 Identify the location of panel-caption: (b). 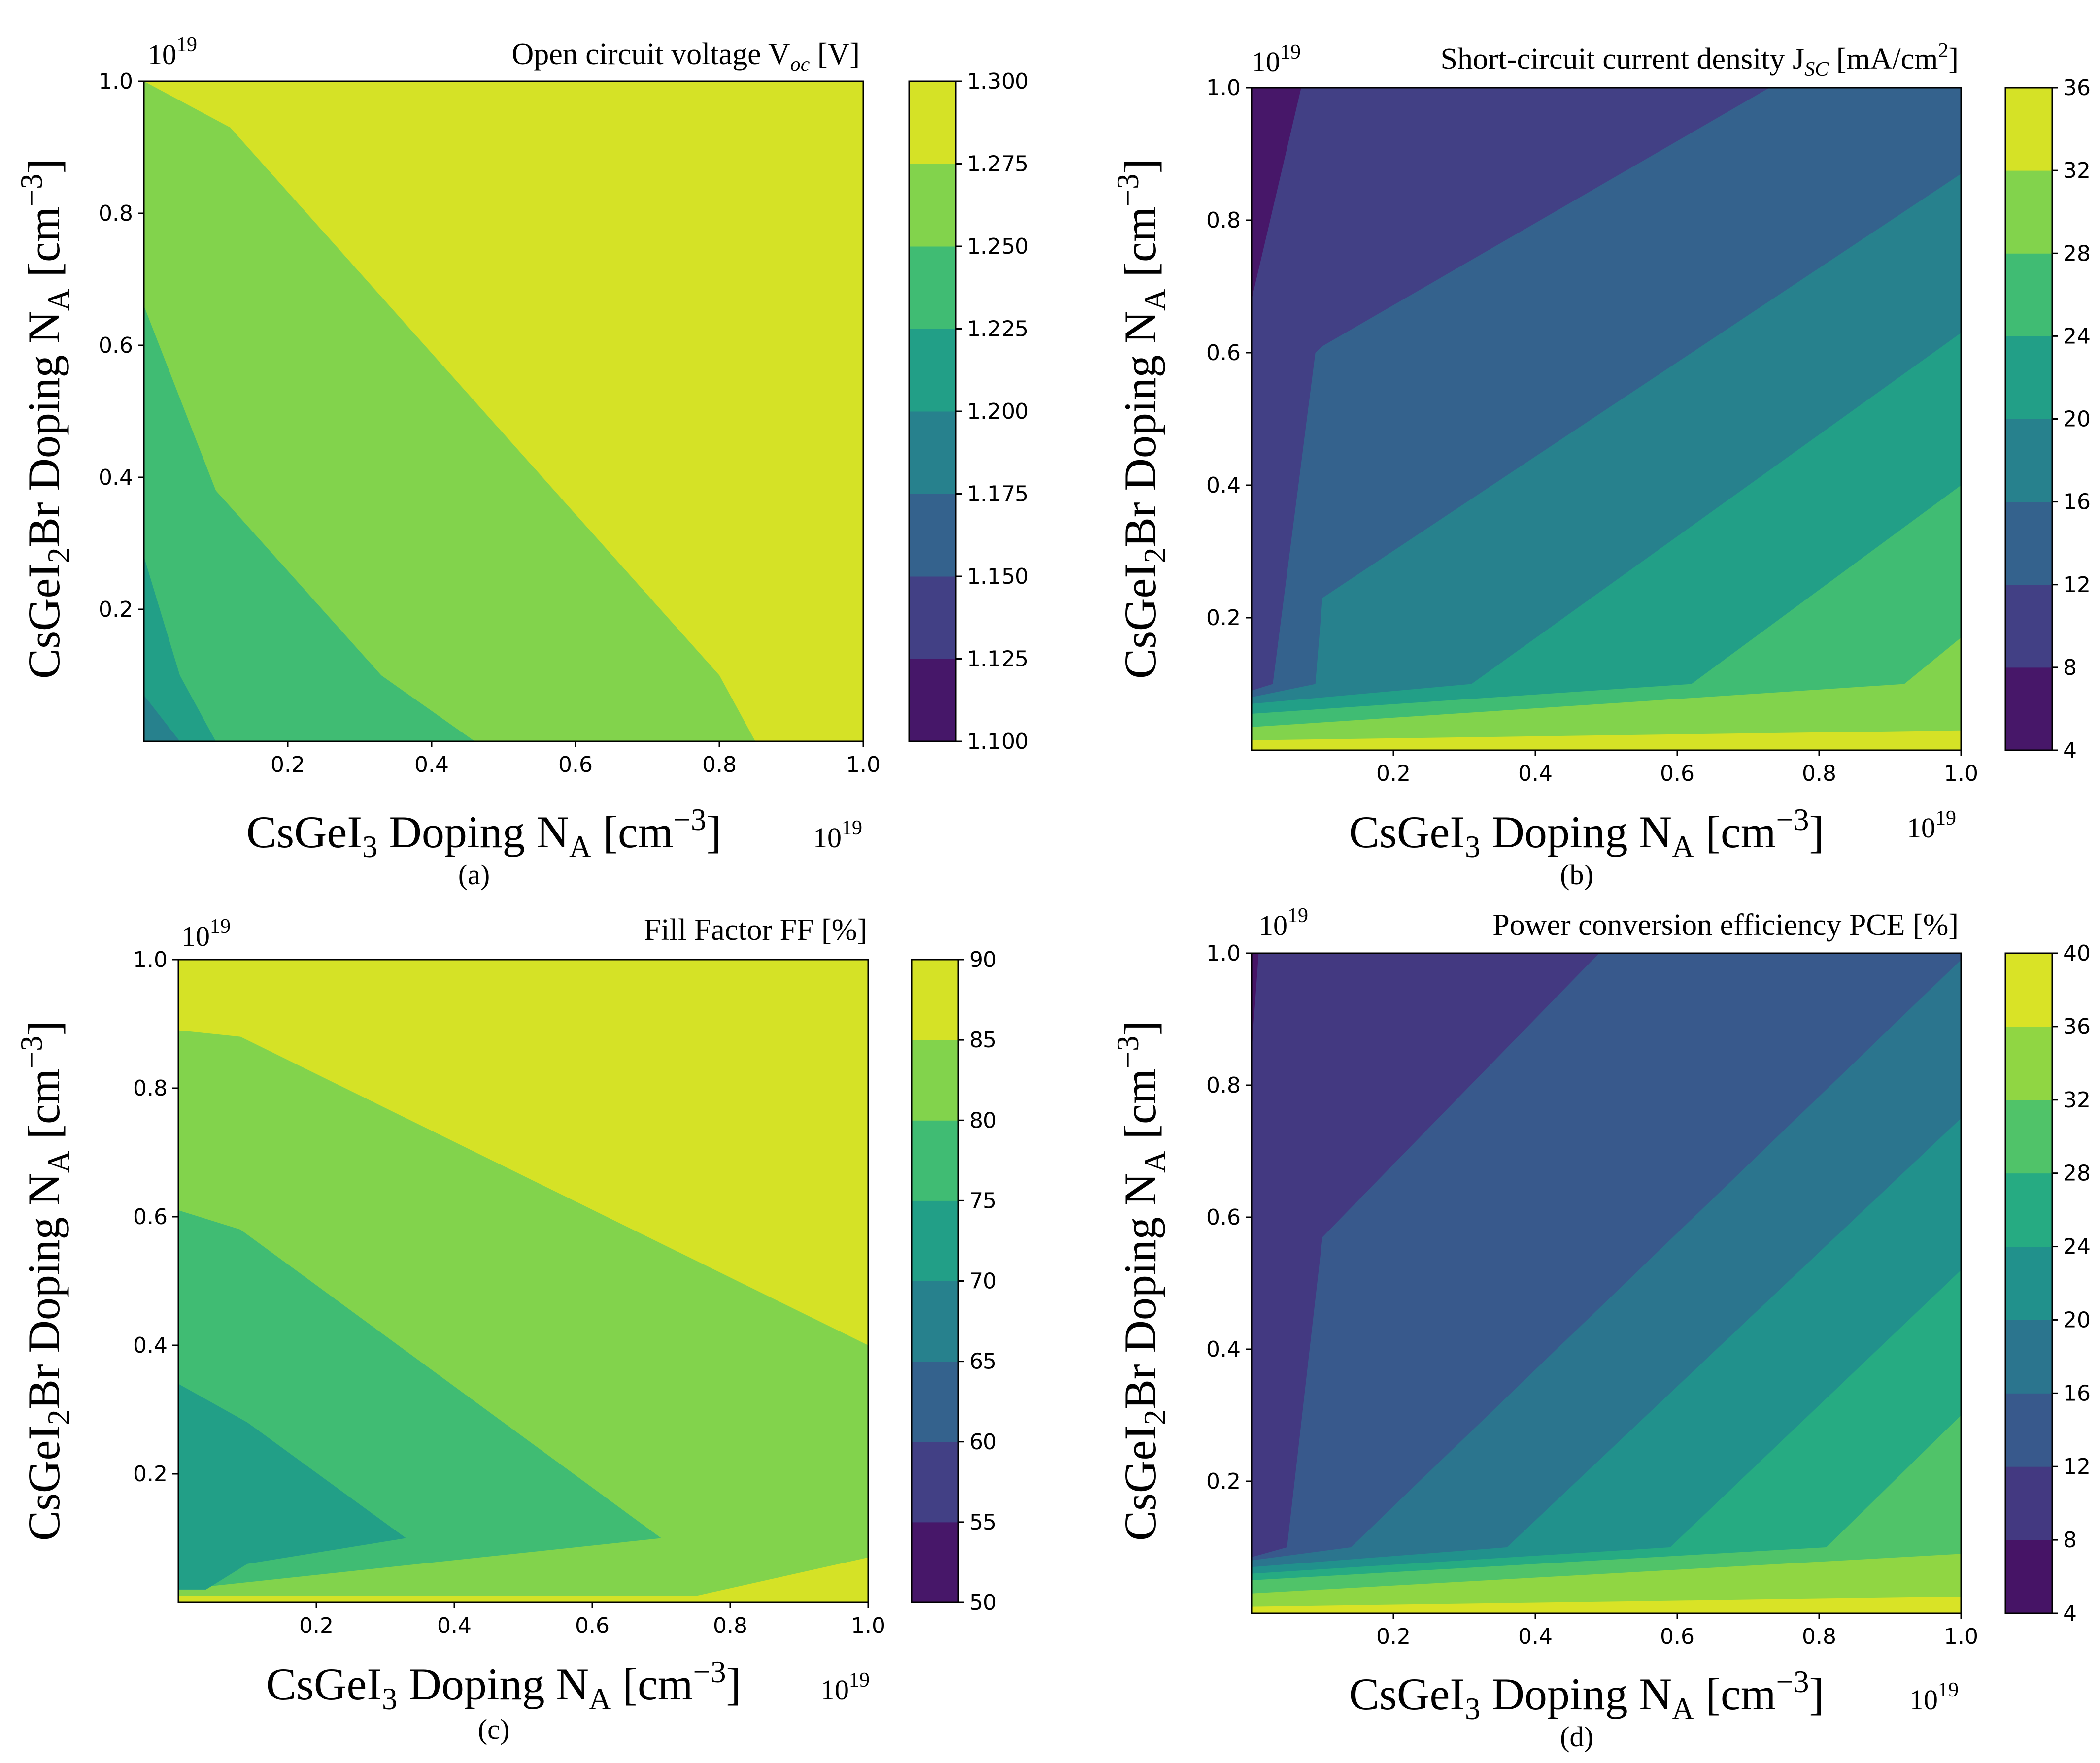
(1576, 875).